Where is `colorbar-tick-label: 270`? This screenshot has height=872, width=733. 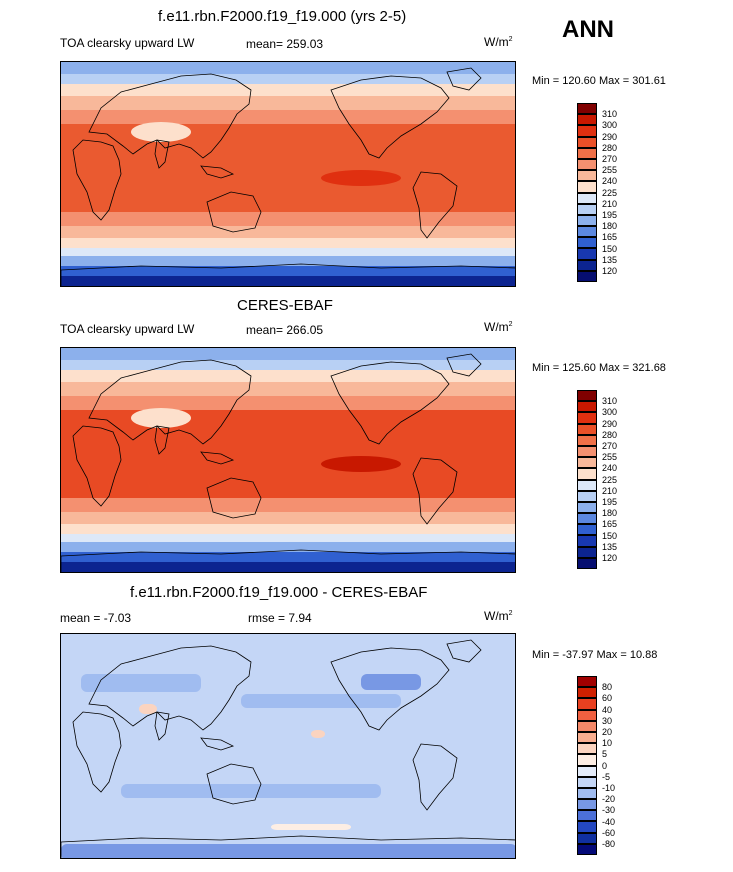
colorbar-tick-label: 270 is located at coordinates (610, 159).